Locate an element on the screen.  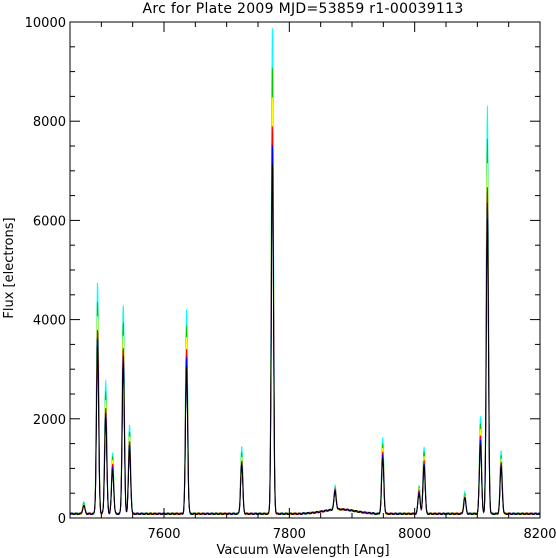
x-tick-label: 7800 is located at coordinates (289, 534).